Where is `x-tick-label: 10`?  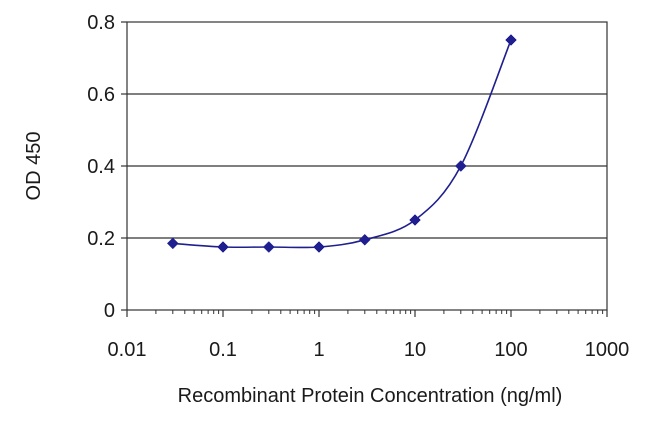 x-tick-label: 10 is located at coordinates (415, 350).